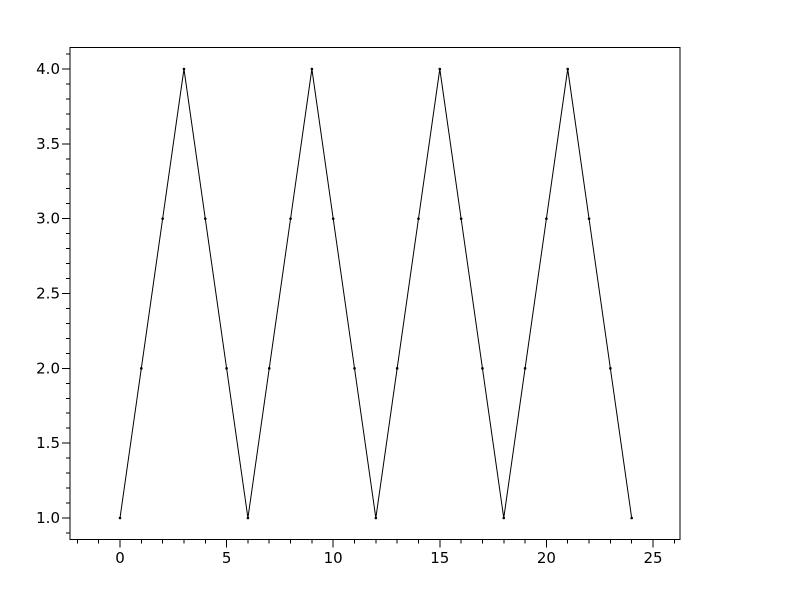 Image resolution: width=800 pixels, height=604 pixels. What do you see at coordinates (546, 558) in the screenshot?
I see `x-tick-label: 20` at bounding box center [546, 558].